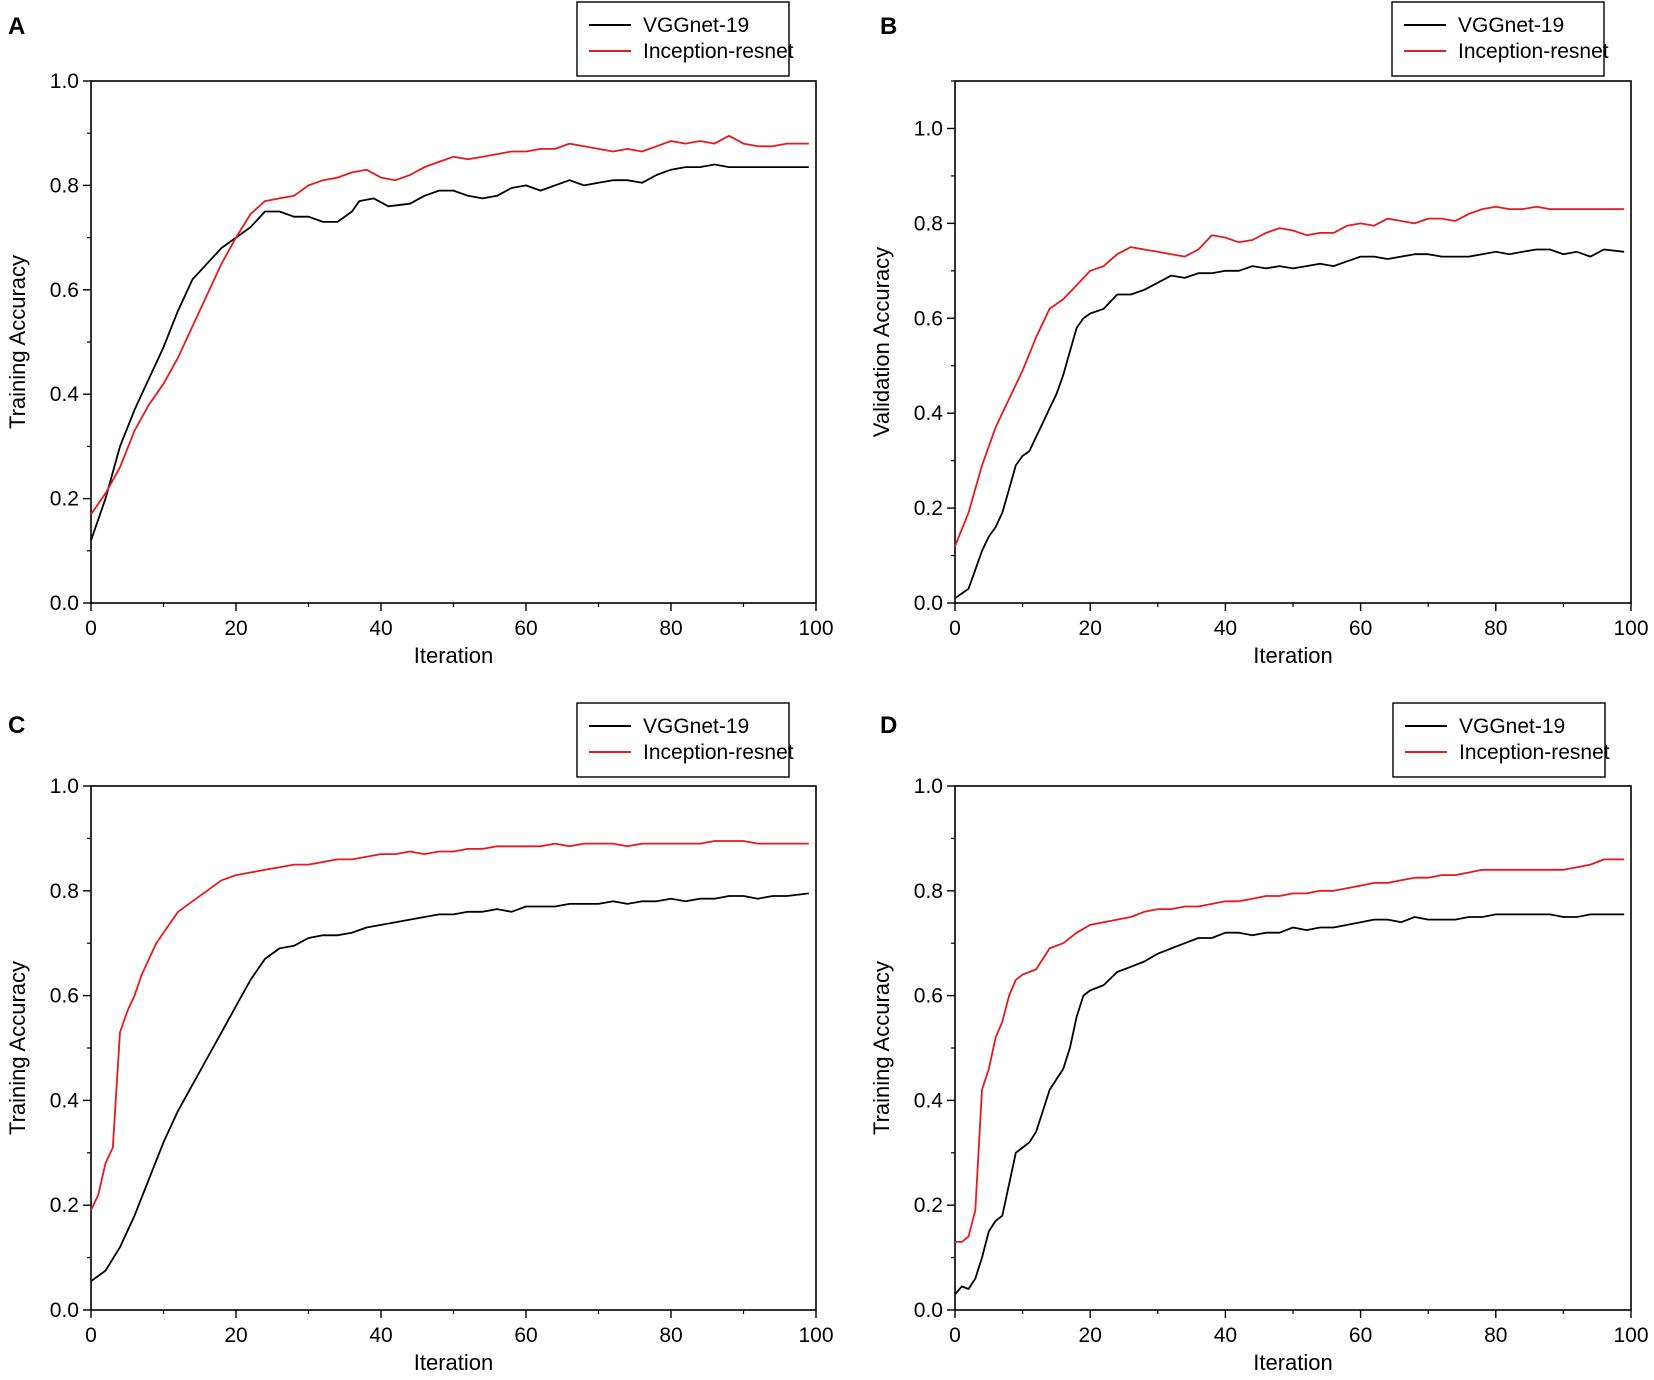 The image size is (1654, 1380). I want to click on panel-letter: C, so click(16, 725).